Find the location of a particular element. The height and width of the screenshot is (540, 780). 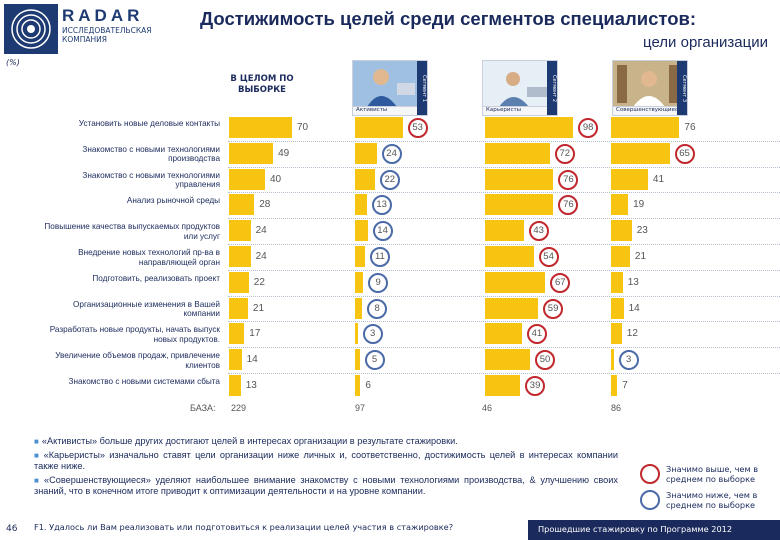

page-subtitle: цели организации is located at coordinates (705, 42).